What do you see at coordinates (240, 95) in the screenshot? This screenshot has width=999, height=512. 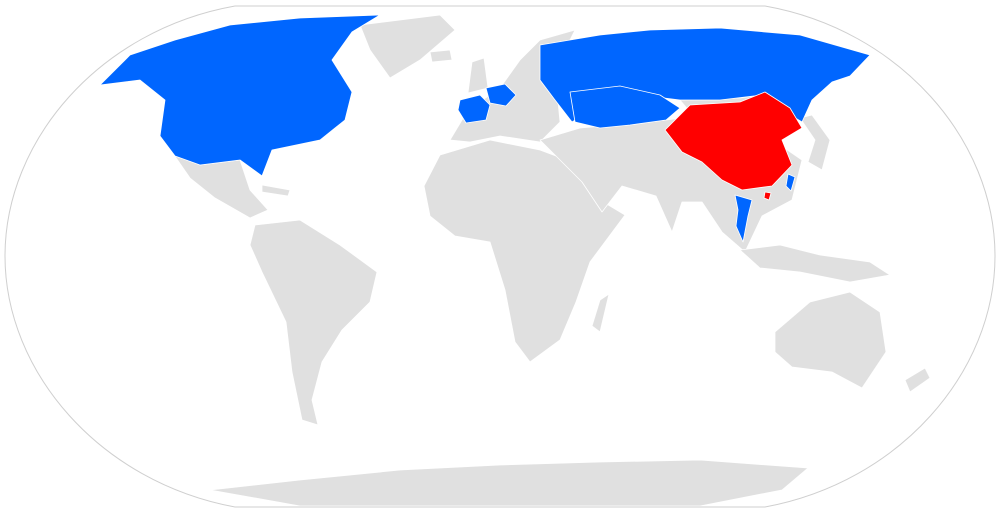 I see `canada-usa` at bounding box center [240, 95].